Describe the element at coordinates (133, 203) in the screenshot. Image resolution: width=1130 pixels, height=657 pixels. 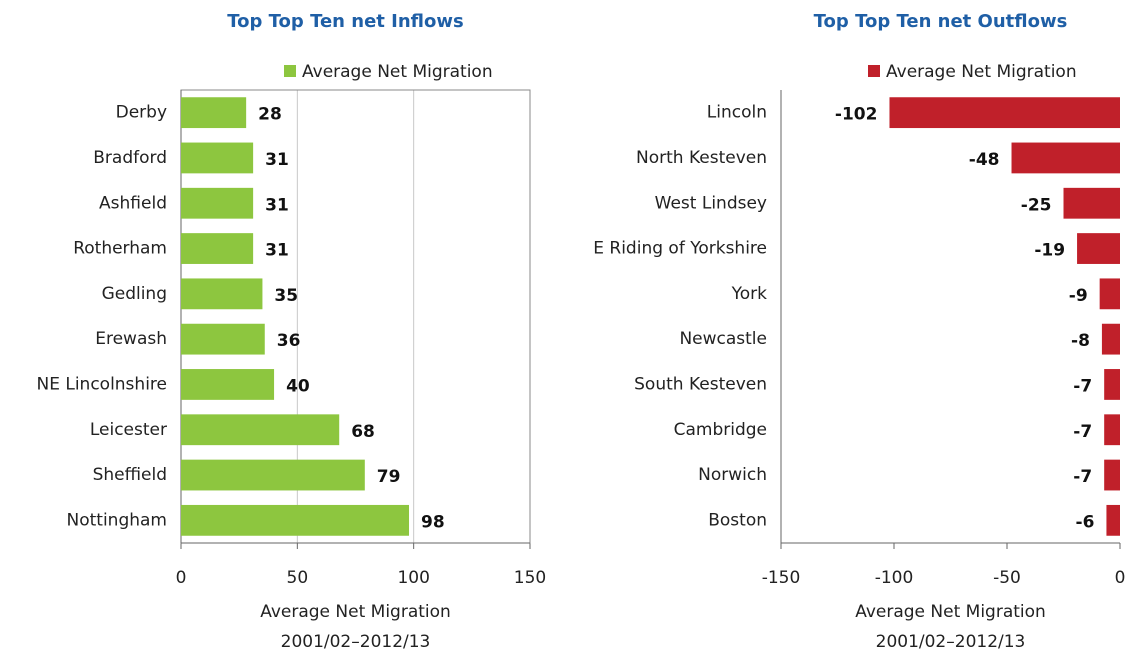
I see `y-tick-label: Ashfield` at that location.